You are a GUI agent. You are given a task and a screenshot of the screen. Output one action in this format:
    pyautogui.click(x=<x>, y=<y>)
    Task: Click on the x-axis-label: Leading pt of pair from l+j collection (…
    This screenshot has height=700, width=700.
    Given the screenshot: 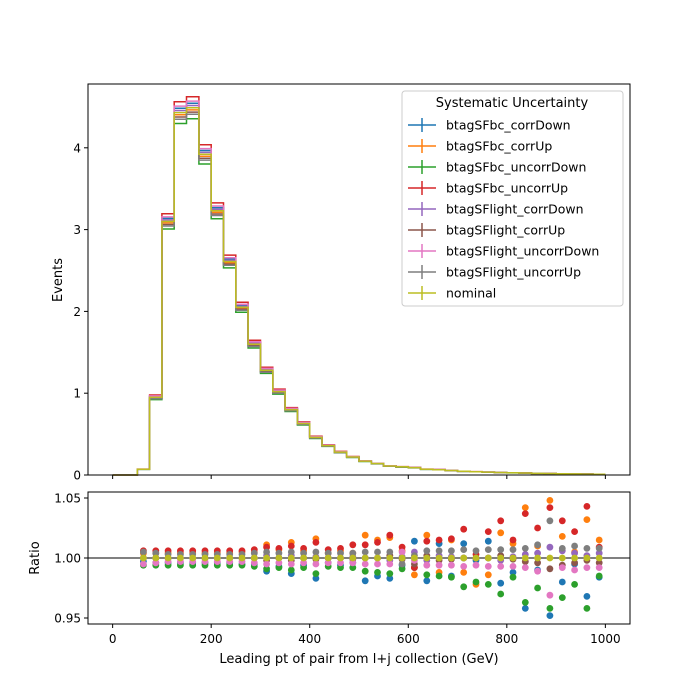 What is the action you would take?
    pyautogui.click(x=358, y=659)
    